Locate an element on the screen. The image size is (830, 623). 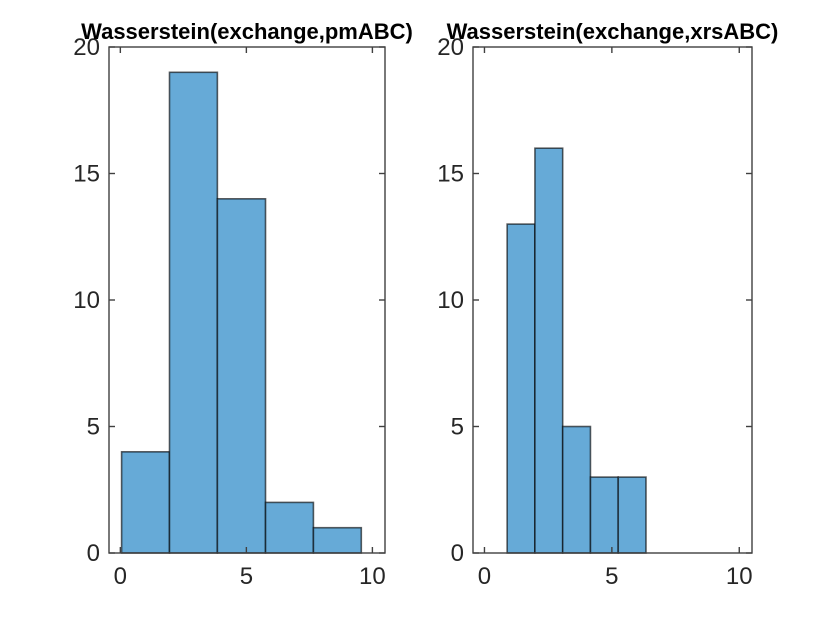
plot-title: Wasserstein(exchange,pmABC) is located at coordinates (247, 31).